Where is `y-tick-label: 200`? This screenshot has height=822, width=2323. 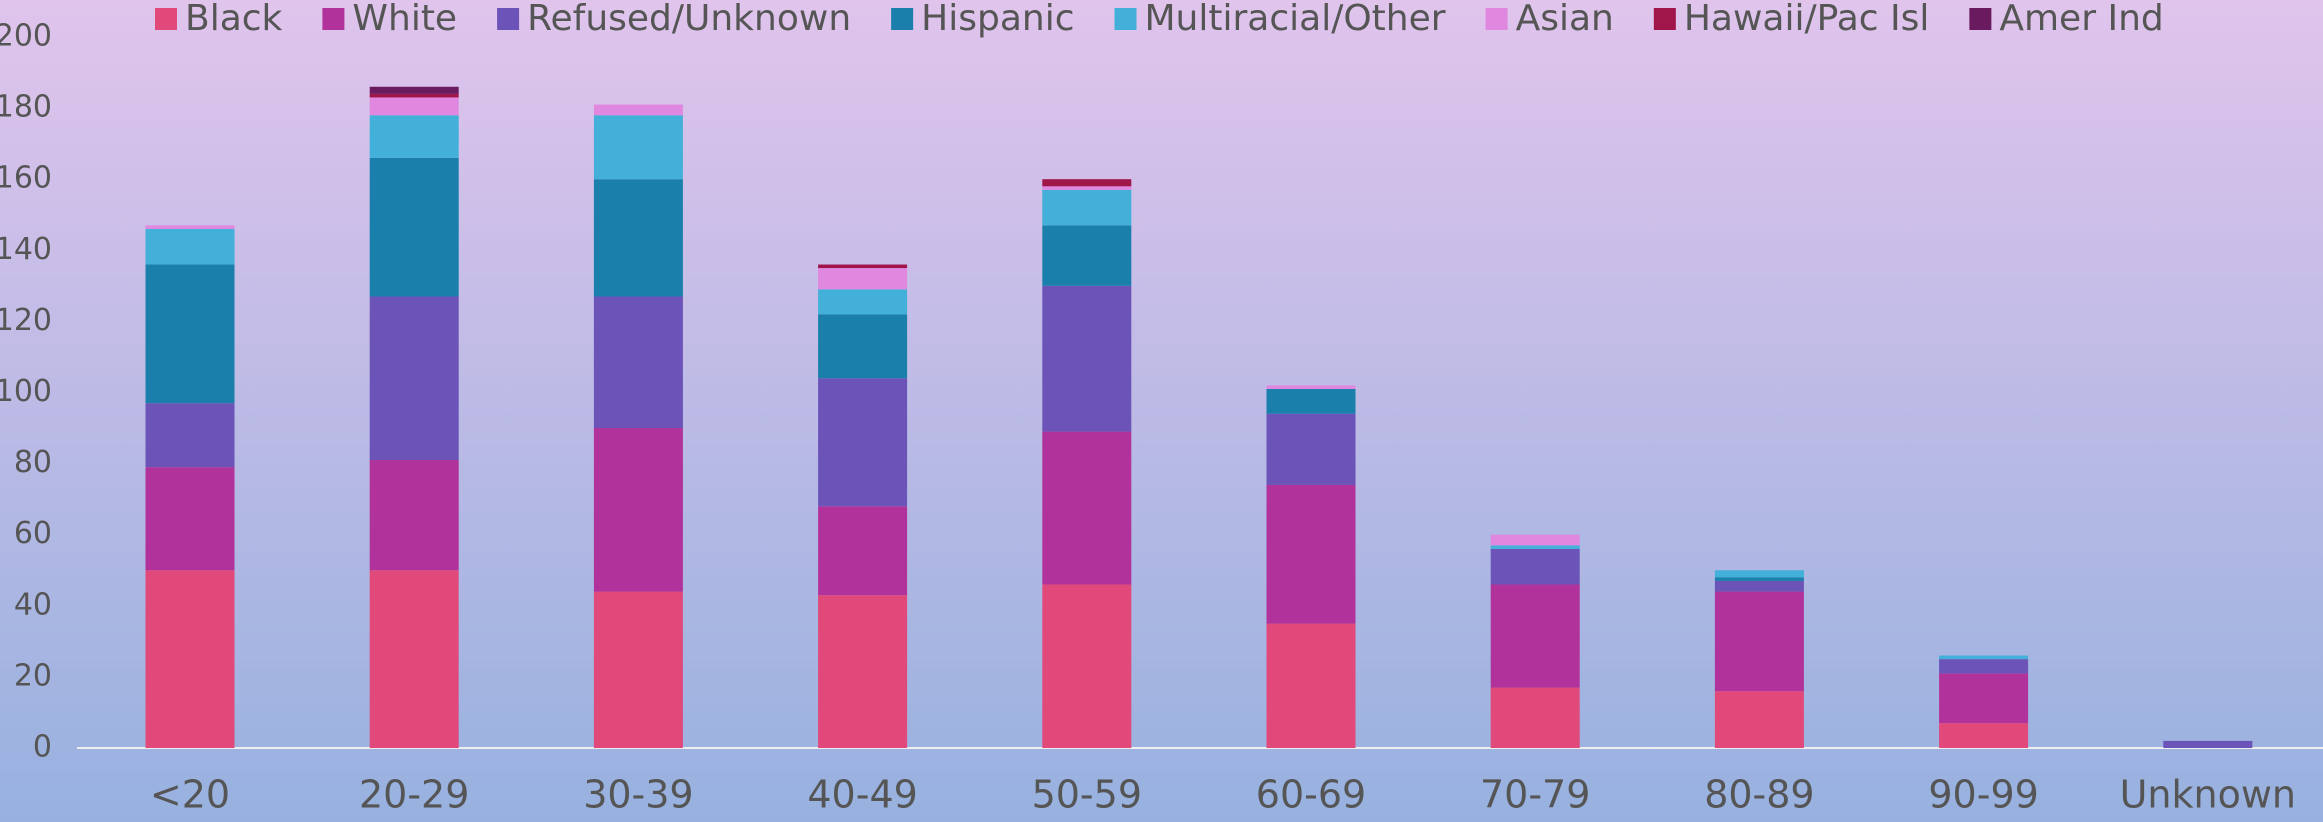 y-tick-label: 200 is located at coordinates (26, 36).